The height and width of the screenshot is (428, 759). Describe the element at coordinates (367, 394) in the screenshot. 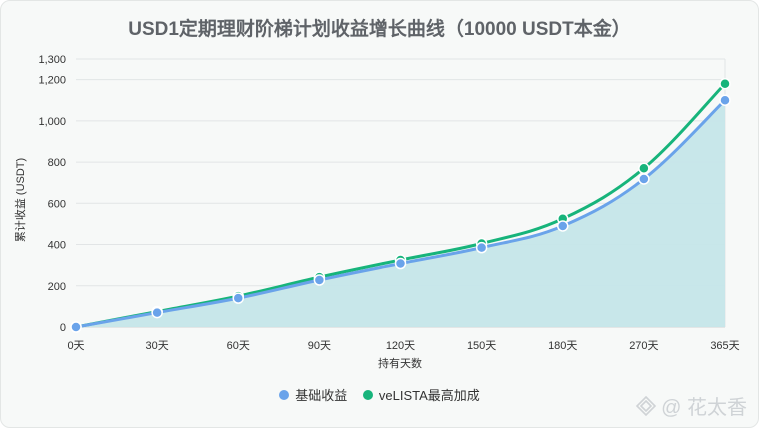

I see `legend-marker-velista` at that location.